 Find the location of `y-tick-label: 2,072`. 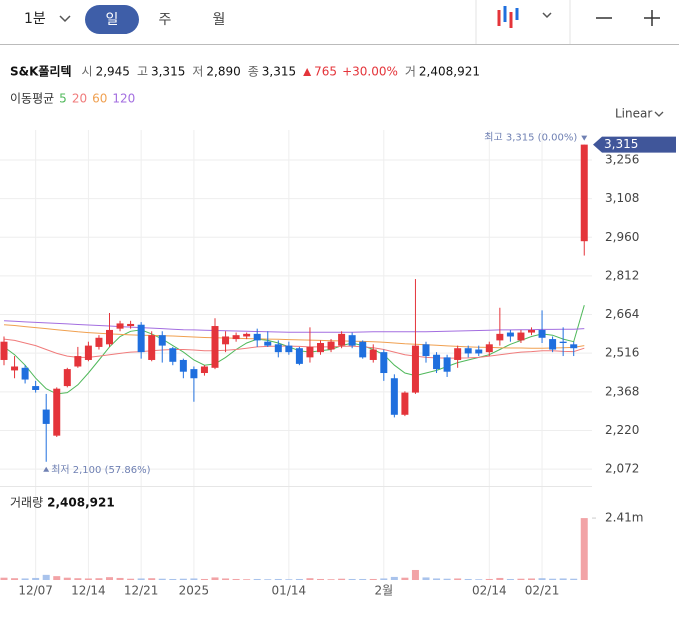

y-tick-label: 2,072 is located at coordinates (622, 469).